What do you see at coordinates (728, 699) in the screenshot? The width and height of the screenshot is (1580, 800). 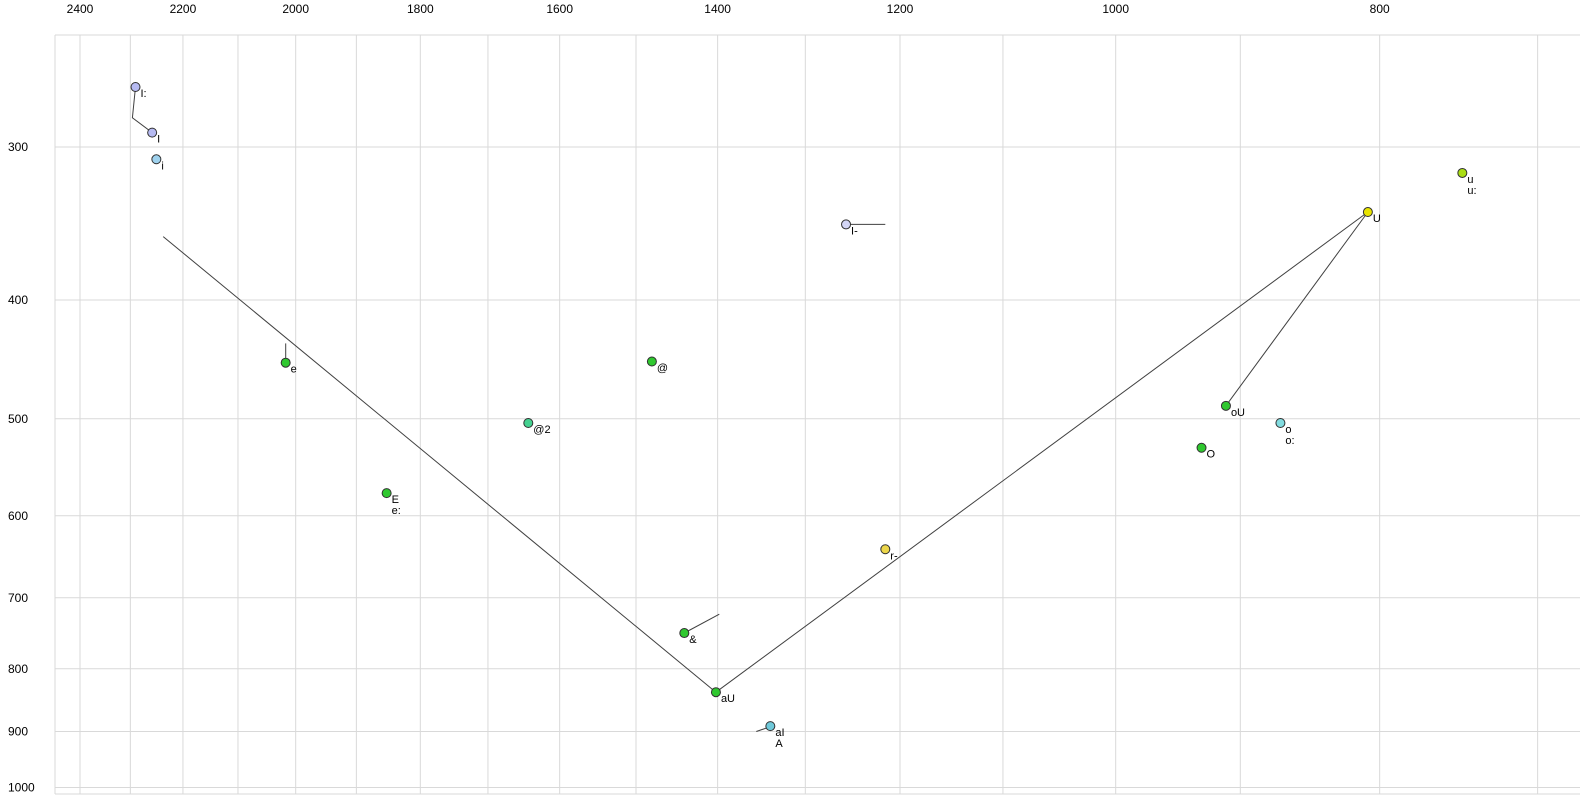 I see `data-point-label-aU: aU` at bounding box center [728, 699].